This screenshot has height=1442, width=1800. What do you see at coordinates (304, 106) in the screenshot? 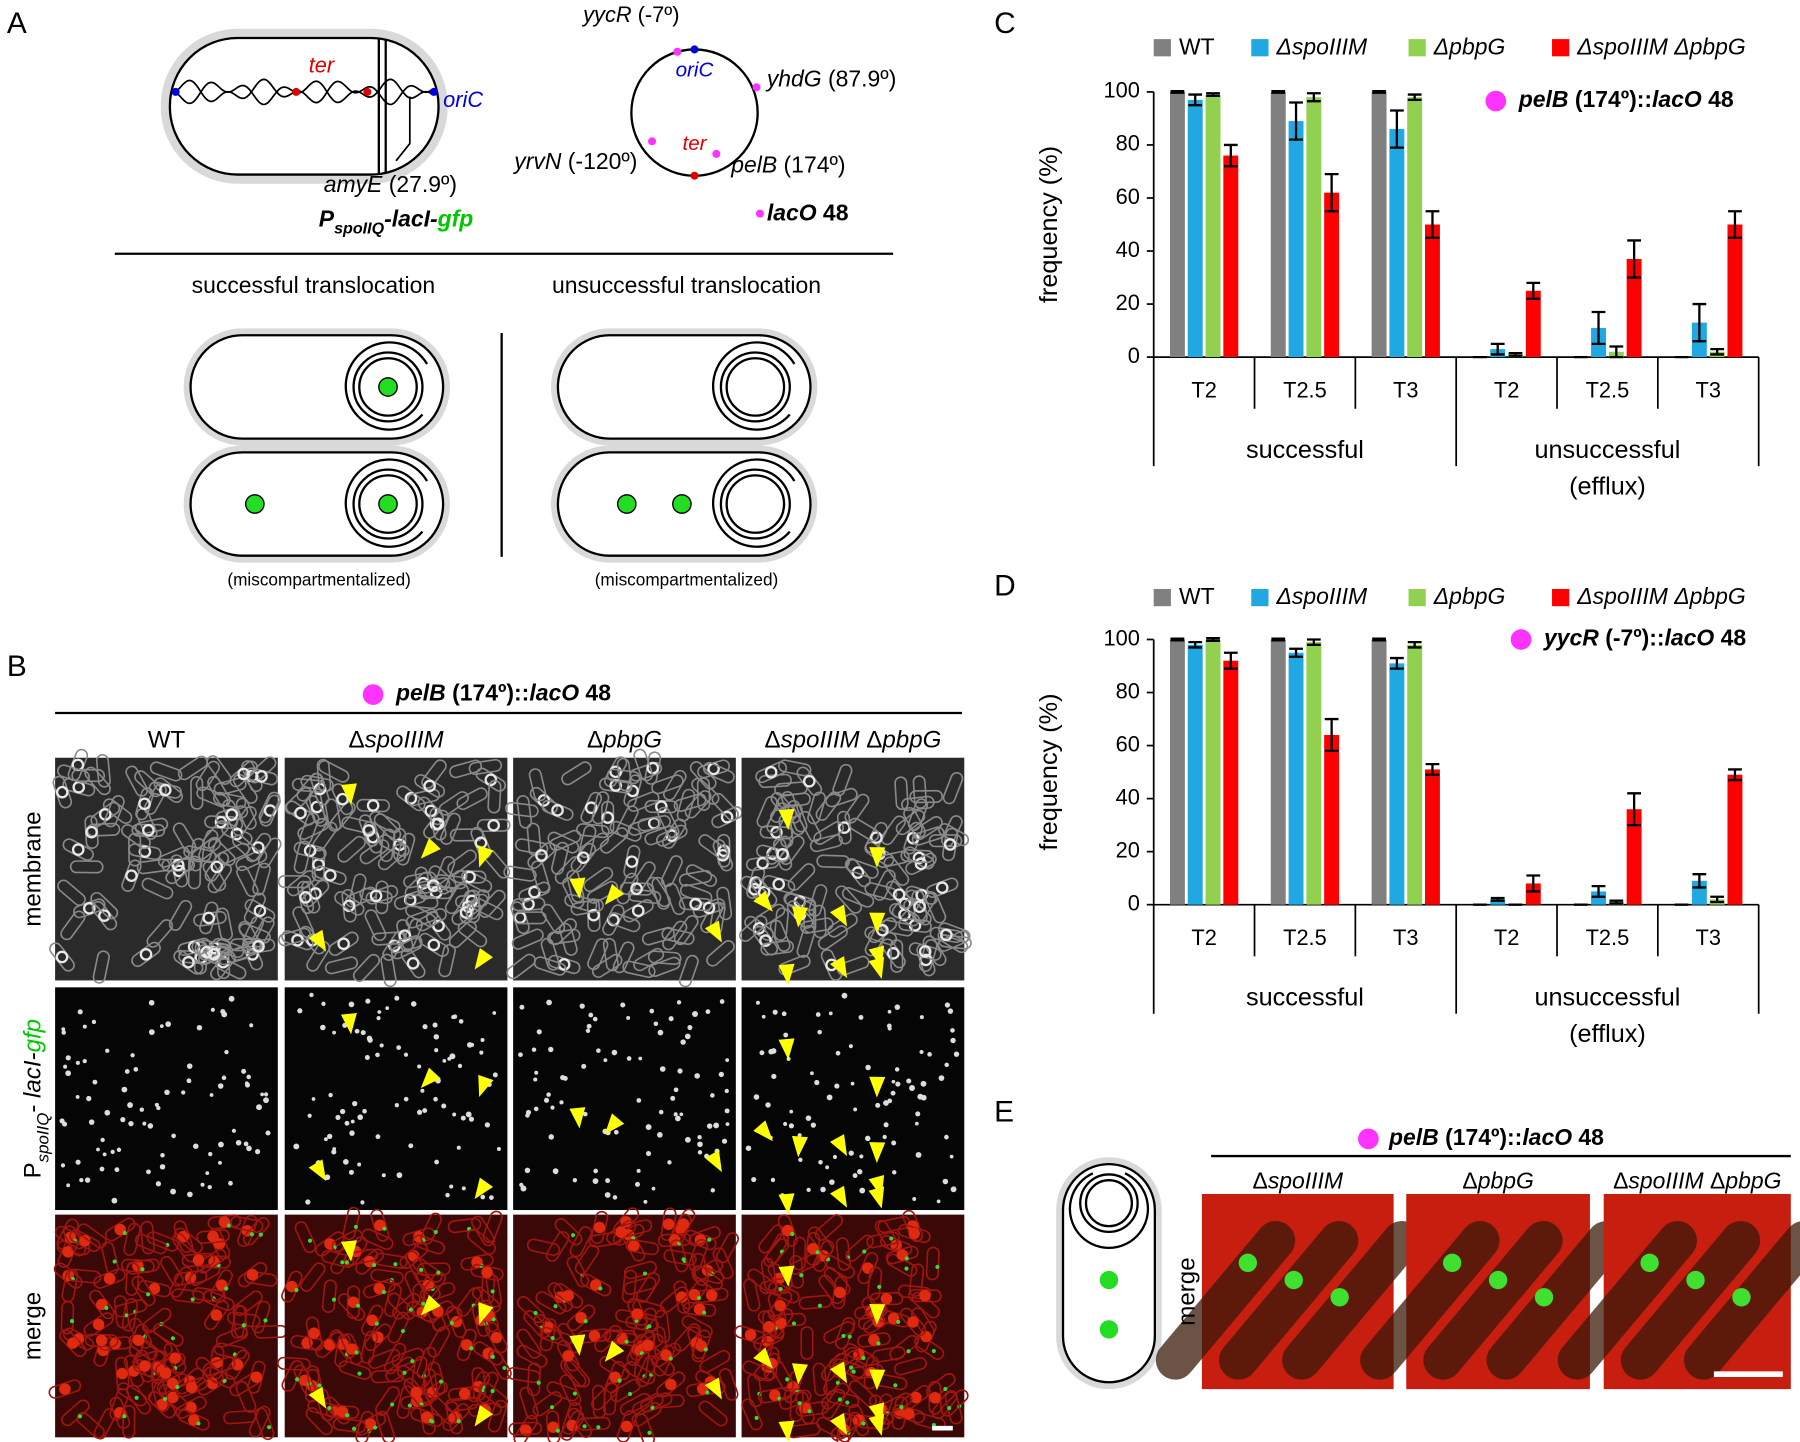
I see `cell-inner` at bounding box center [304, 106].